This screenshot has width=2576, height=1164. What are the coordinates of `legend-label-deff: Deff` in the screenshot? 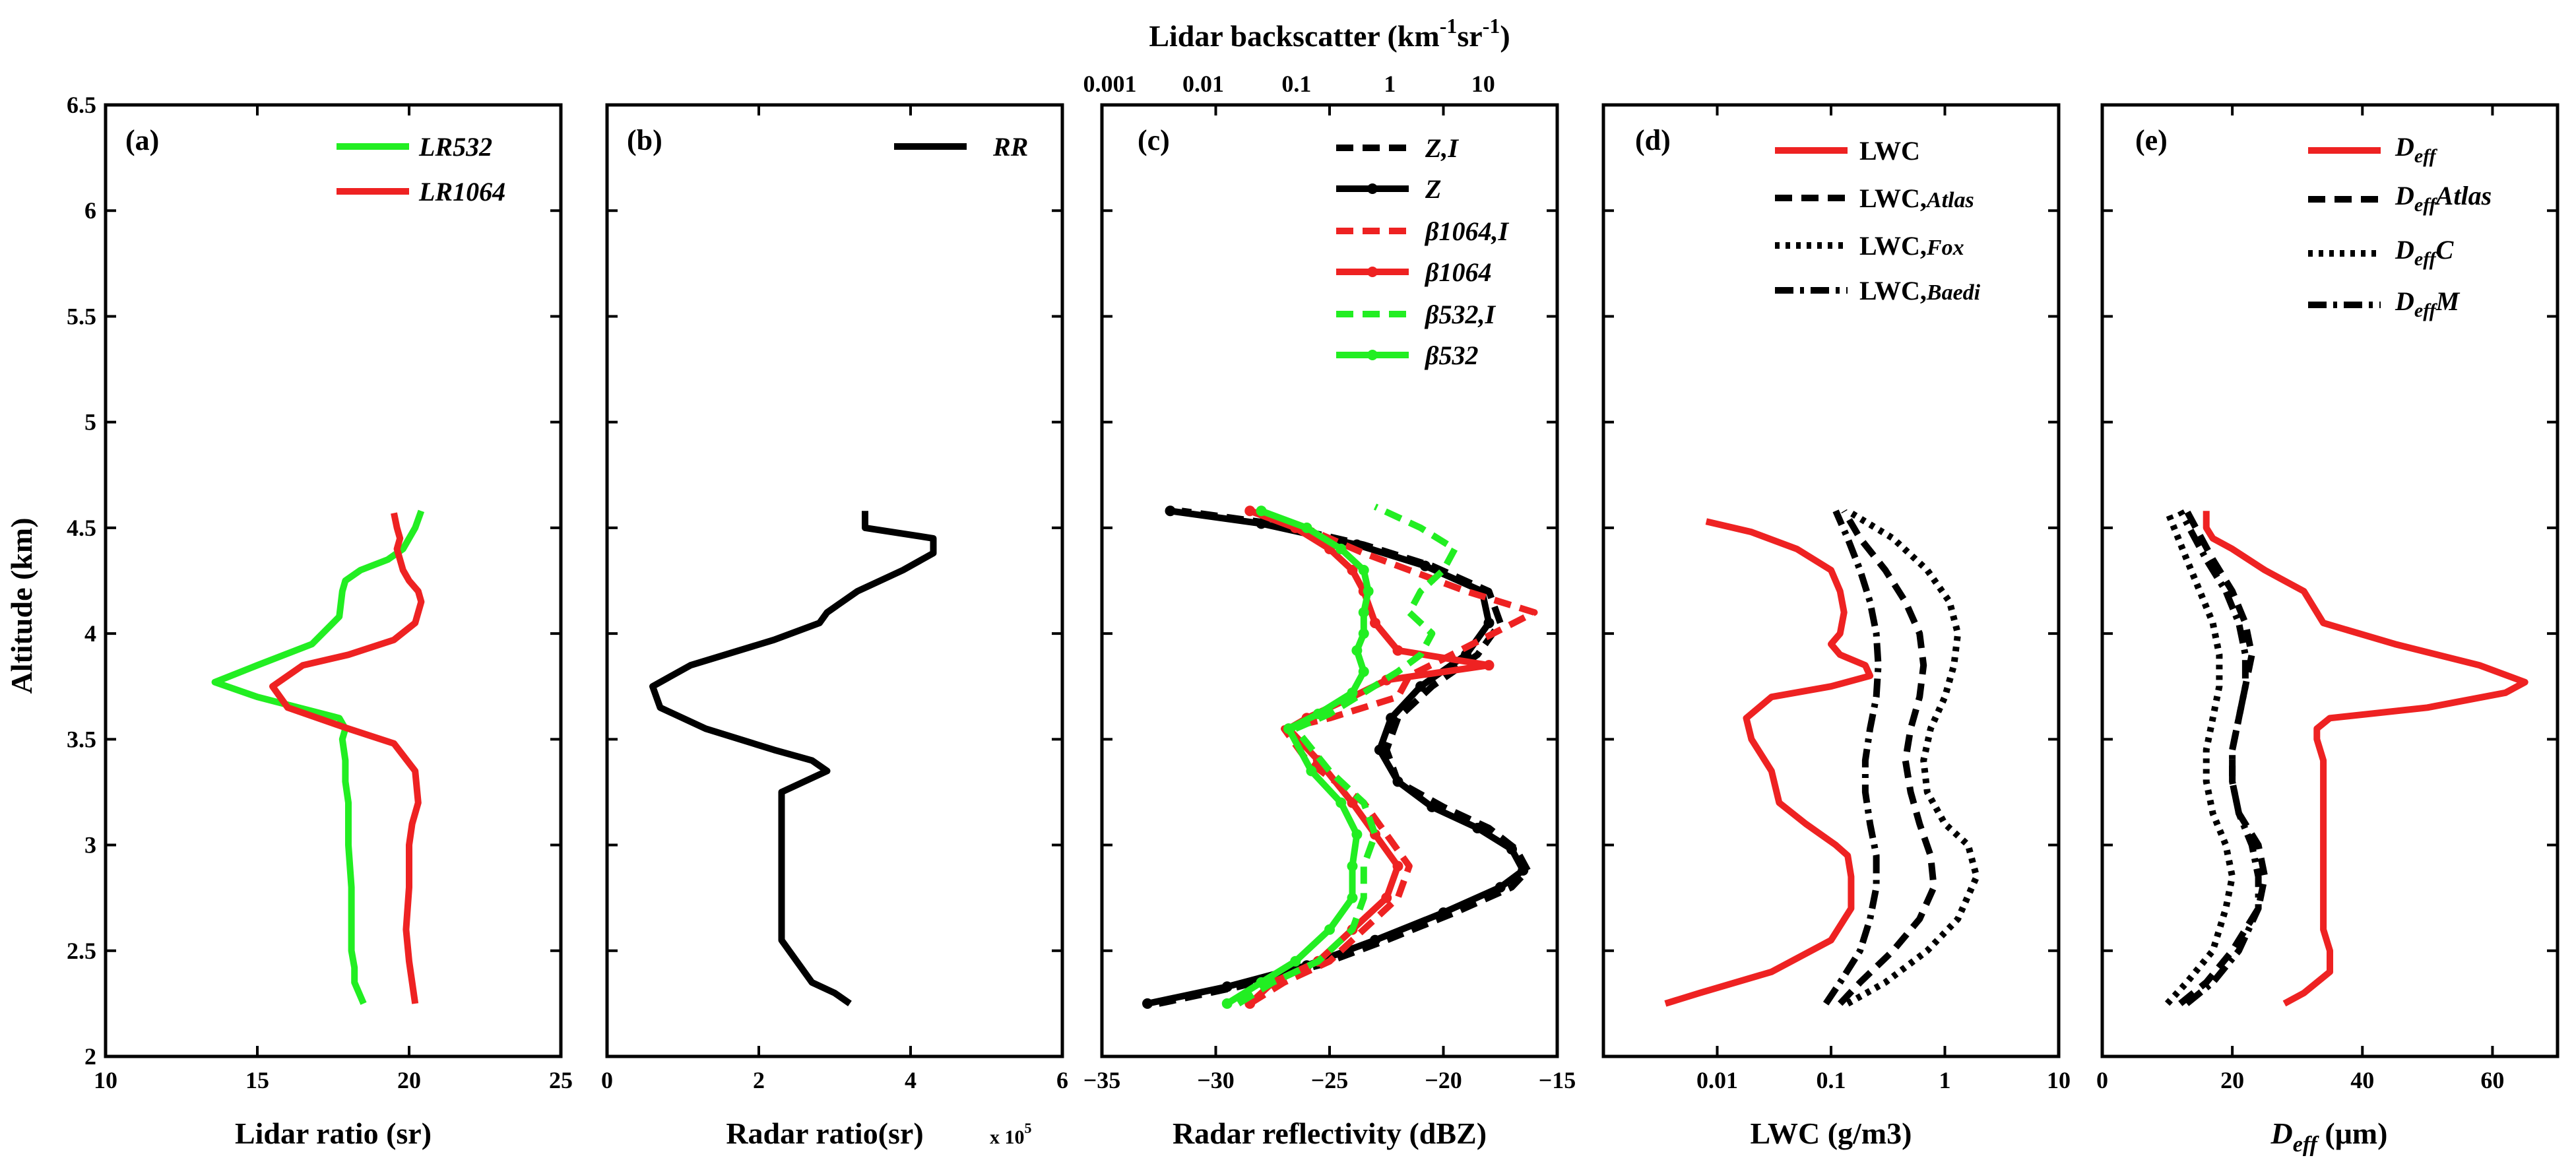 It's located at (2416, 149).